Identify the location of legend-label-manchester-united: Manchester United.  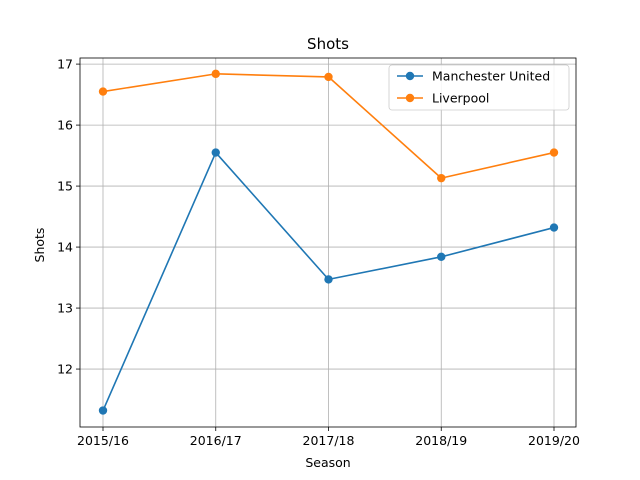
(491, 76).